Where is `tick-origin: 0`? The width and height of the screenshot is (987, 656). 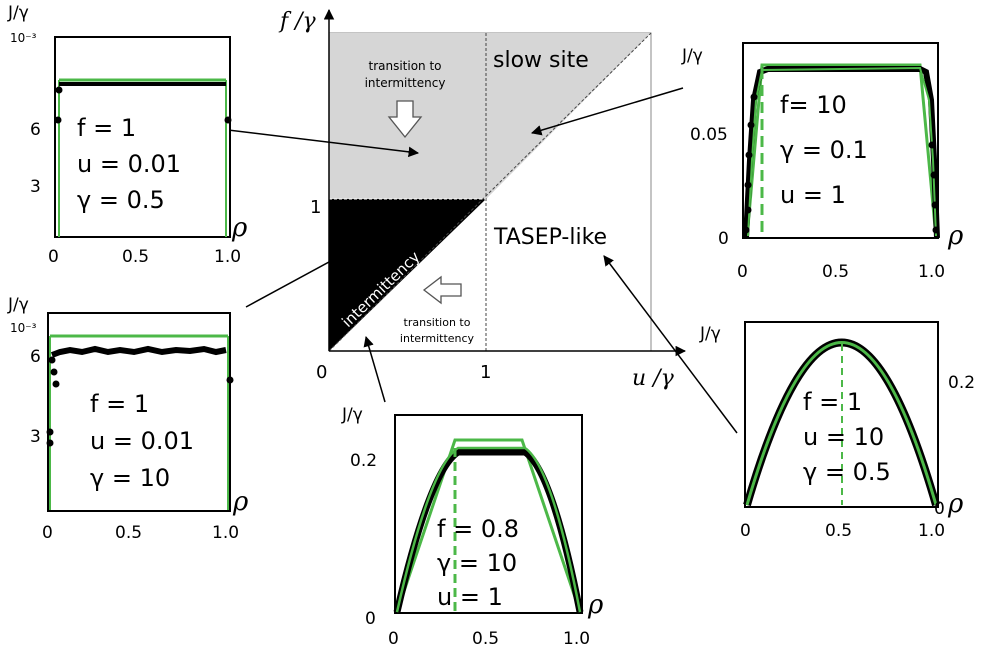 tick-origin: 0 is located at coordinates (321, 372).